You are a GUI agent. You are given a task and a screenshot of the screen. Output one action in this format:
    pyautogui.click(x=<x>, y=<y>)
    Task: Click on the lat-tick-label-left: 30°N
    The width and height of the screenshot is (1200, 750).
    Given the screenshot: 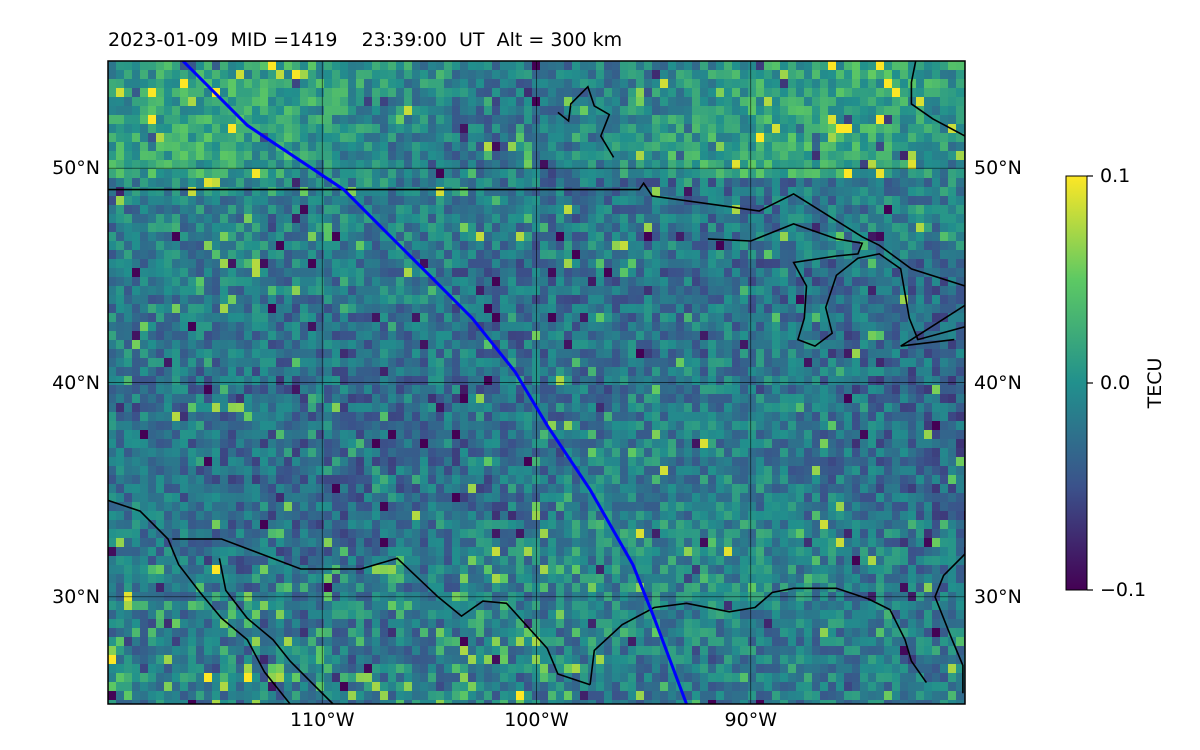 What is the action you would take?
    pyautogui.click(x=76, y=596)
    